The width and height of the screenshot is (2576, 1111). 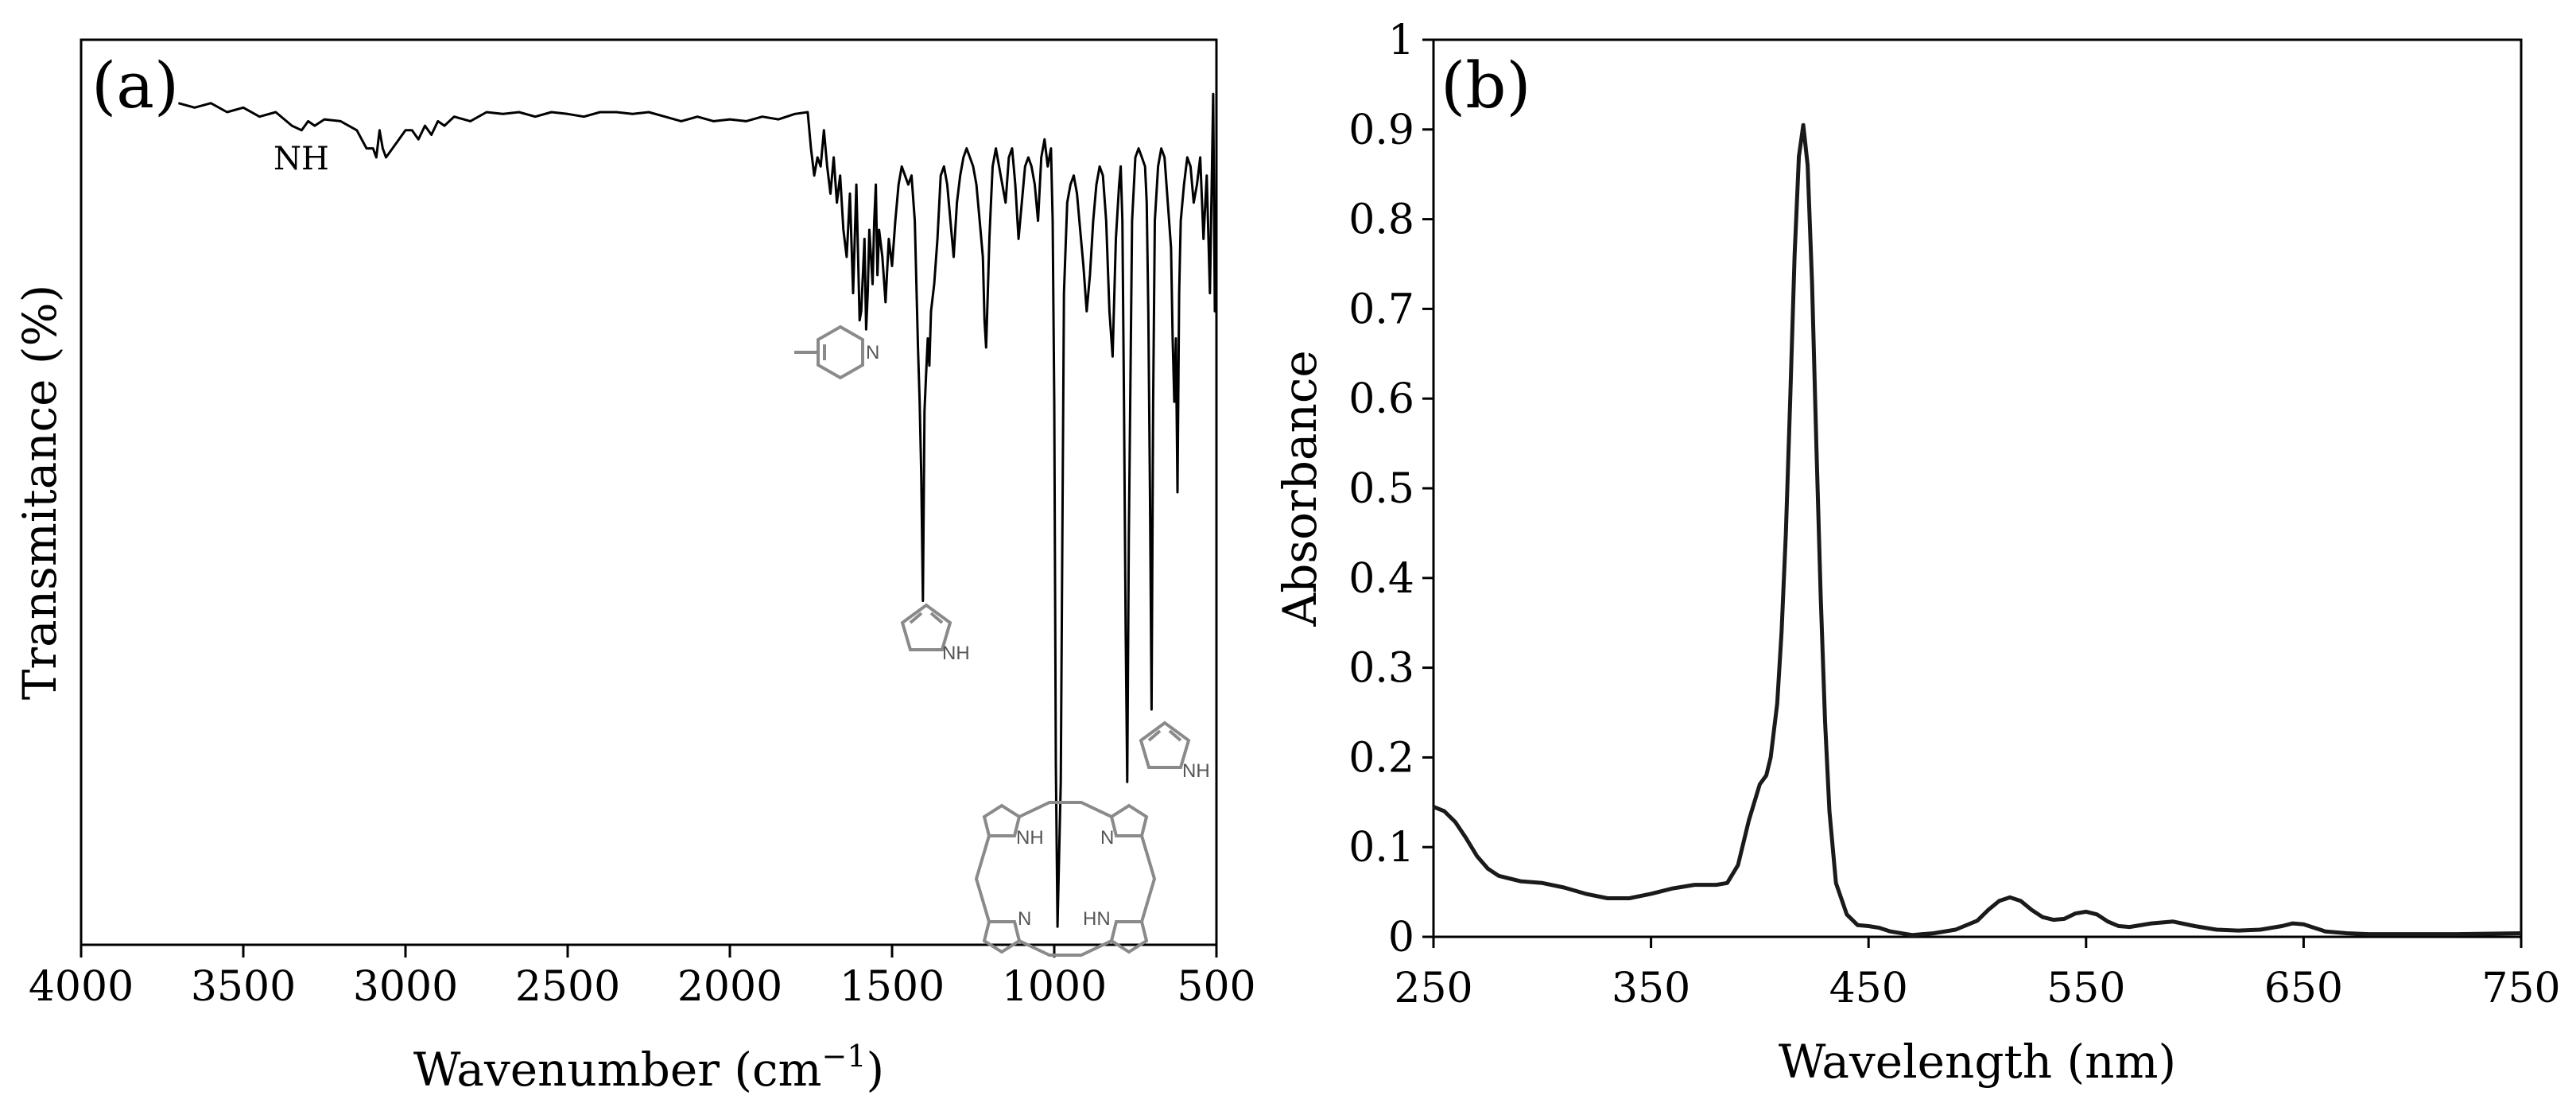 What do you see at coordinates (956, 654) in the screenshot?
I see `pyrrole-1-nh-label: NH` at bounding box center [956, 654].